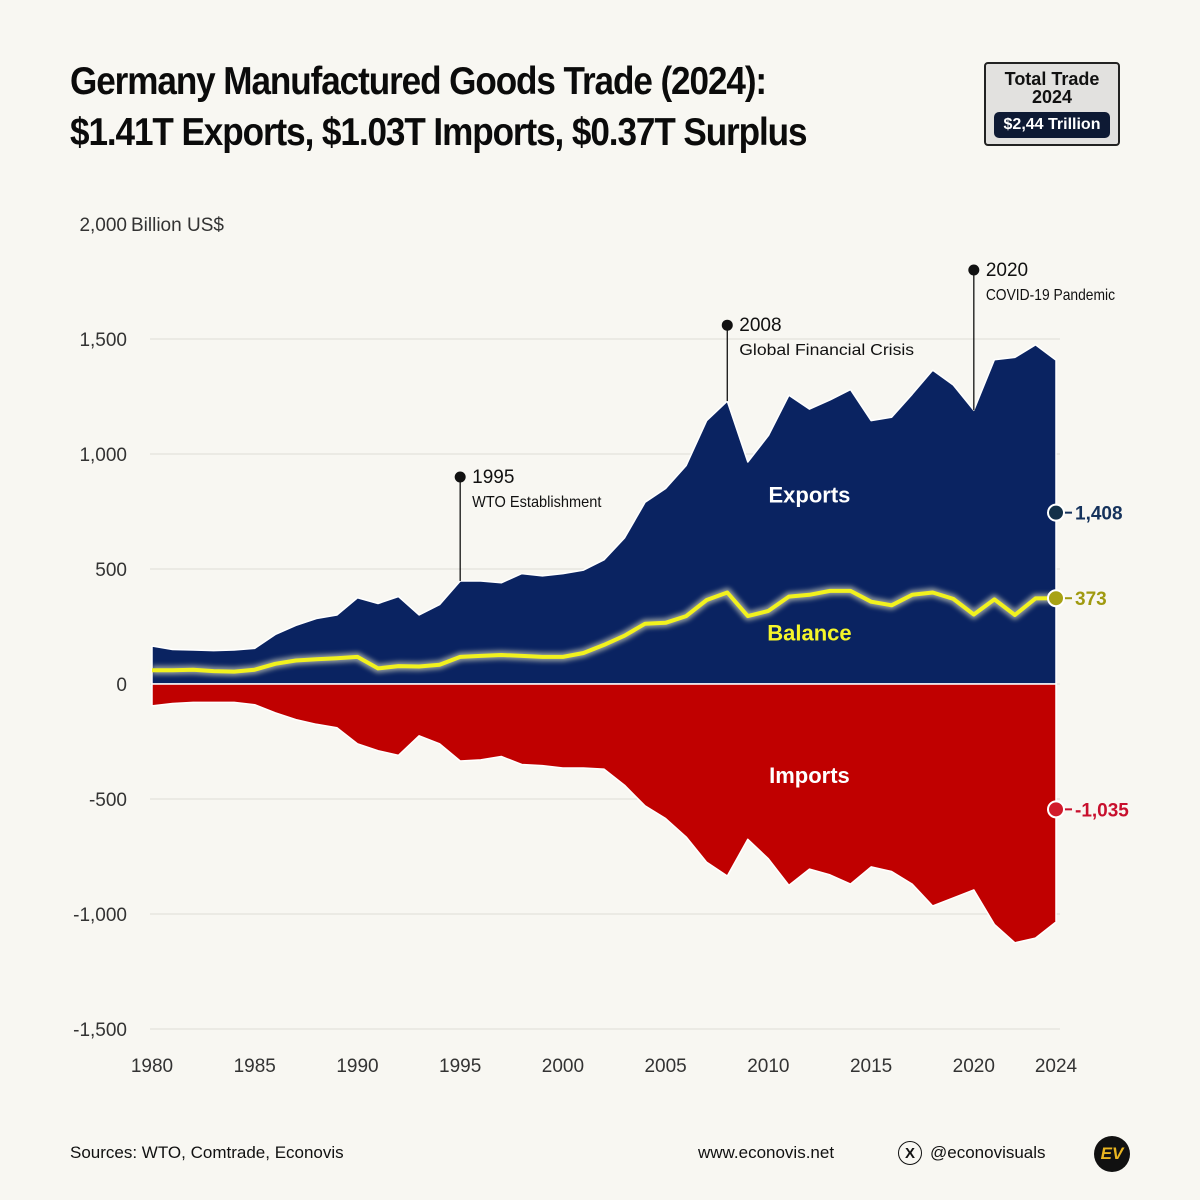 The width and height of the screenshot is (1200, 1200). I want to click on x-tick-label-2020: 2020, so click(974, 1066).